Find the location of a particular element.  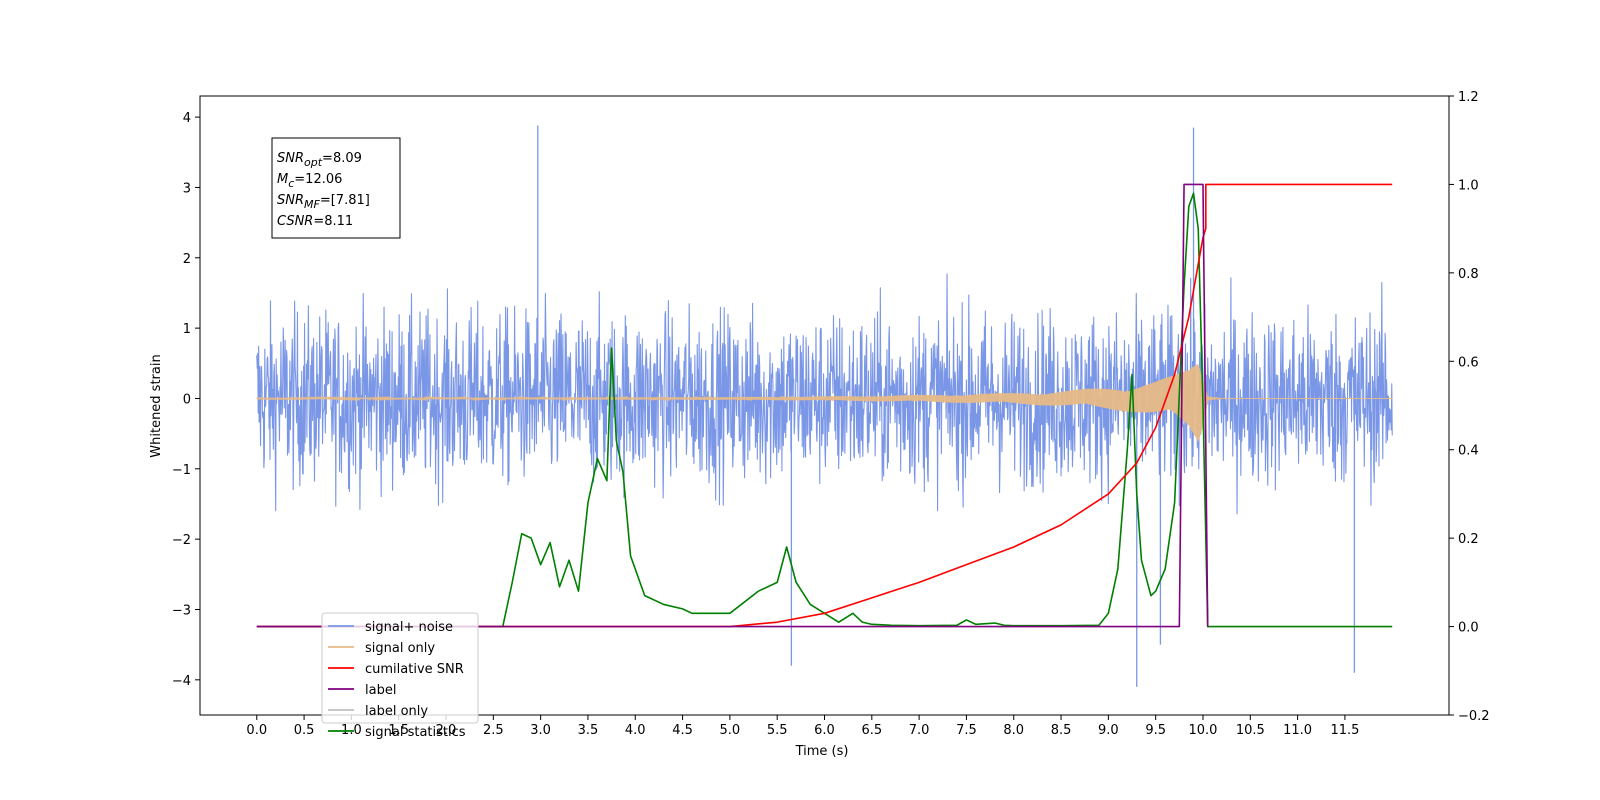

y-left-axis: −4 −3 −2 −1 0 1 2 3 4 is located at coordinates (186, 400).